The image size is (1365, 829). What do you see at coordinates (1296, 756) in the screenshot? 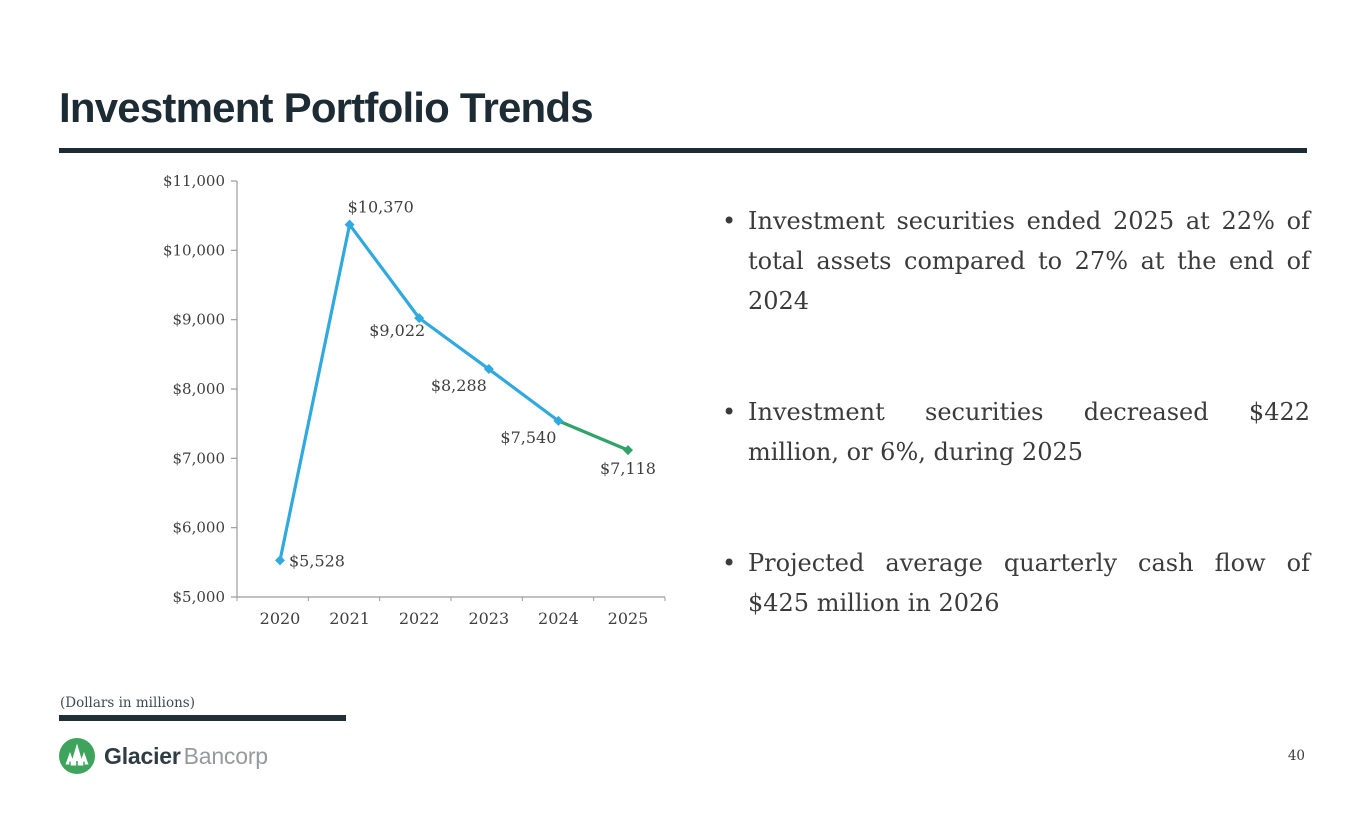
I see `page-number: 40` at bounding box center [1296, 756].